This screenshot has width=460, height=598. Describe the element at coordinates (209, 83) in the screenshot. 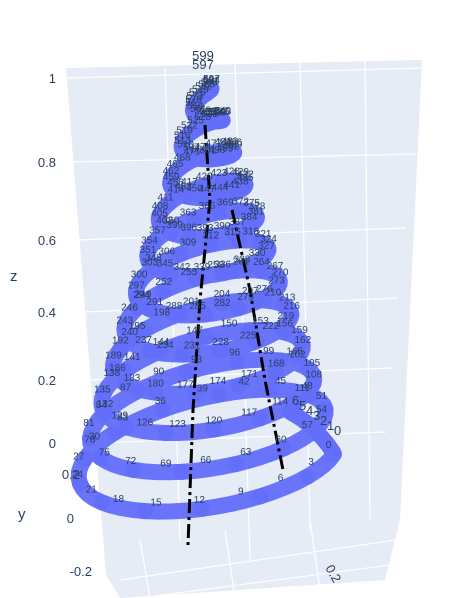

I see `point-label: 588` at that location.